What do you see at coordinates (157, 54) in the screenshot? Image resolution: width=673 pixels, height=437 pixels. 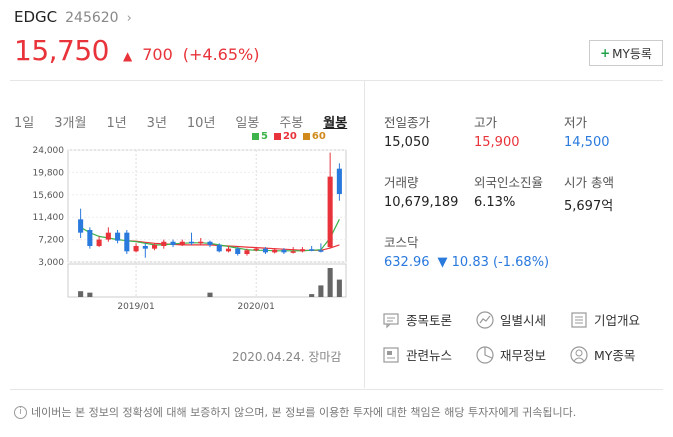 I see `price-change: 700` at bounding box center [157, 54].